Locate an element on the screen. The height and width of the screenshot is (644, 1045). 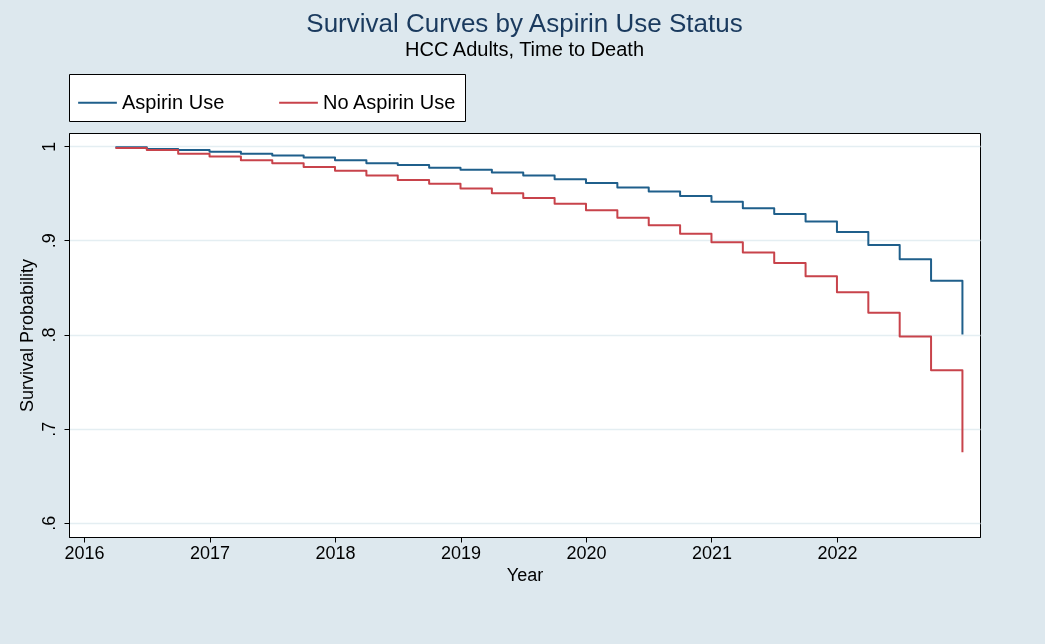
x-axis-title: Year is located at coordinates (525, 574).